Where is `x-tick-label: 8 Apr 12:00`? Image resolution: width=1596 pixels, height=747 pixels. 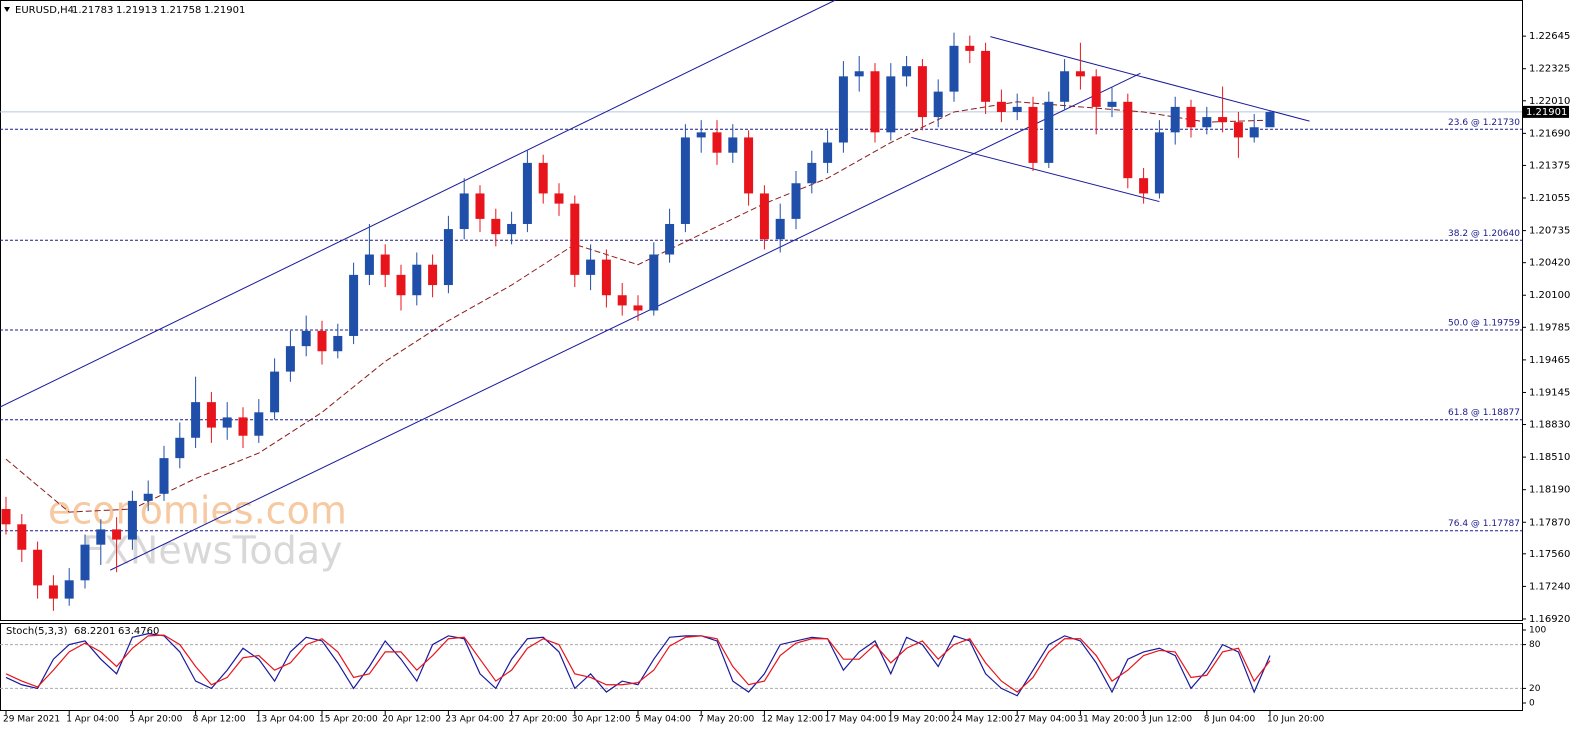
x-tick-label: 8 Apr 12:00 is located at coordinates (219, 720).